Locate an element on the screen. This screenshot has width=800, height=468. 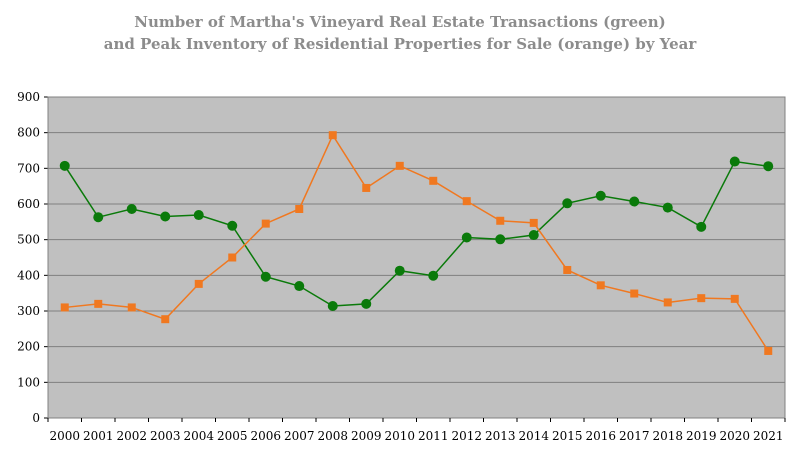
y-tick-label: 700 is located at coordinates (28, 168).